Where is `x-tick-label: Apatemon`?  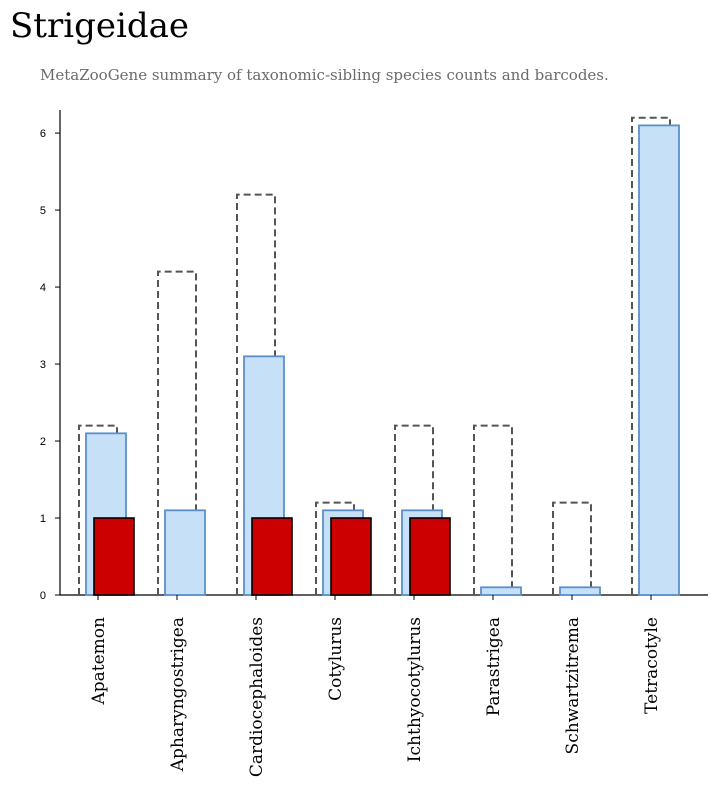 x-tick-label: Apatemon is located at coordinates (99, 661).